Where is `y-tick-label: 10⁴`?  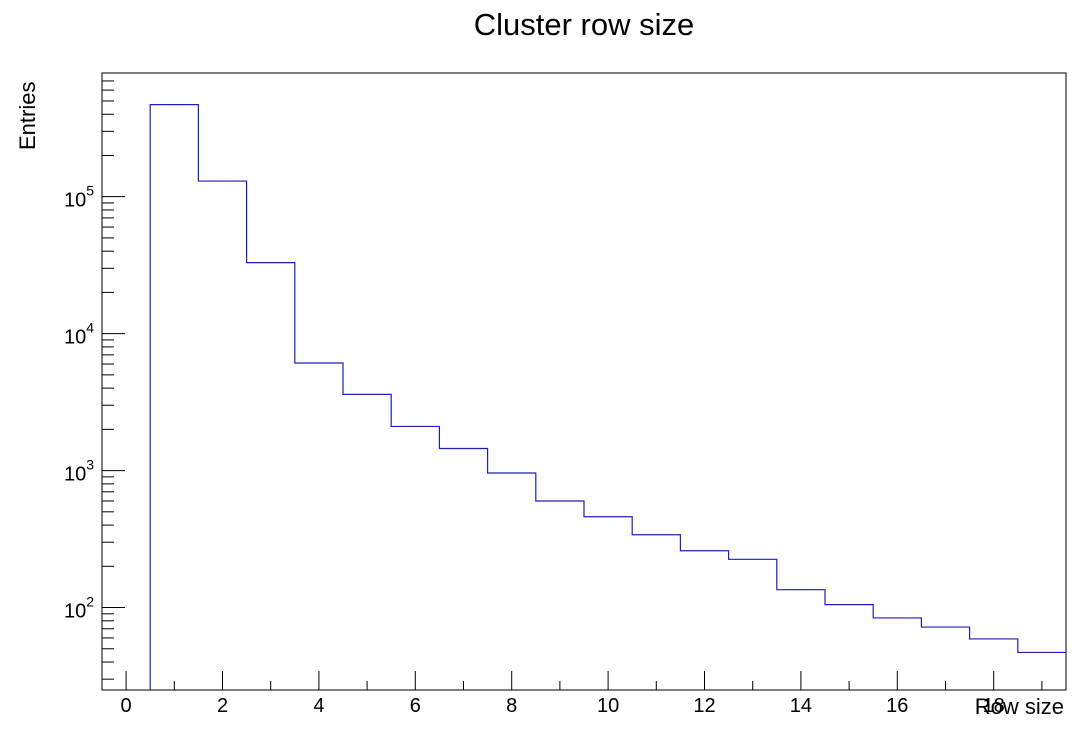 y-tick-label: 10⁴ is located at coordinates (79, 334).